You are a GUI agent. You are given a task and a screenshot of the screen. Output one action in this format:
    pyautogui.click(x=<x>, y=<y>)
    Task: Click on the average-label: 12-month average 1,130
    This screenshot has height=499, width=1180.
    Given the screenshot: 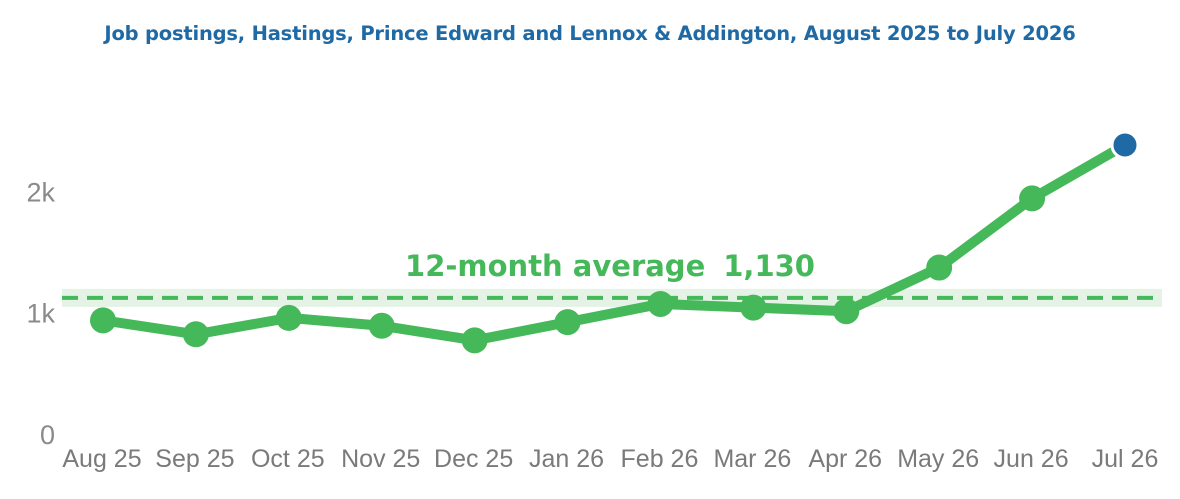 What is the action you would take?
    pyautogui.click(x=610, y=266)
    